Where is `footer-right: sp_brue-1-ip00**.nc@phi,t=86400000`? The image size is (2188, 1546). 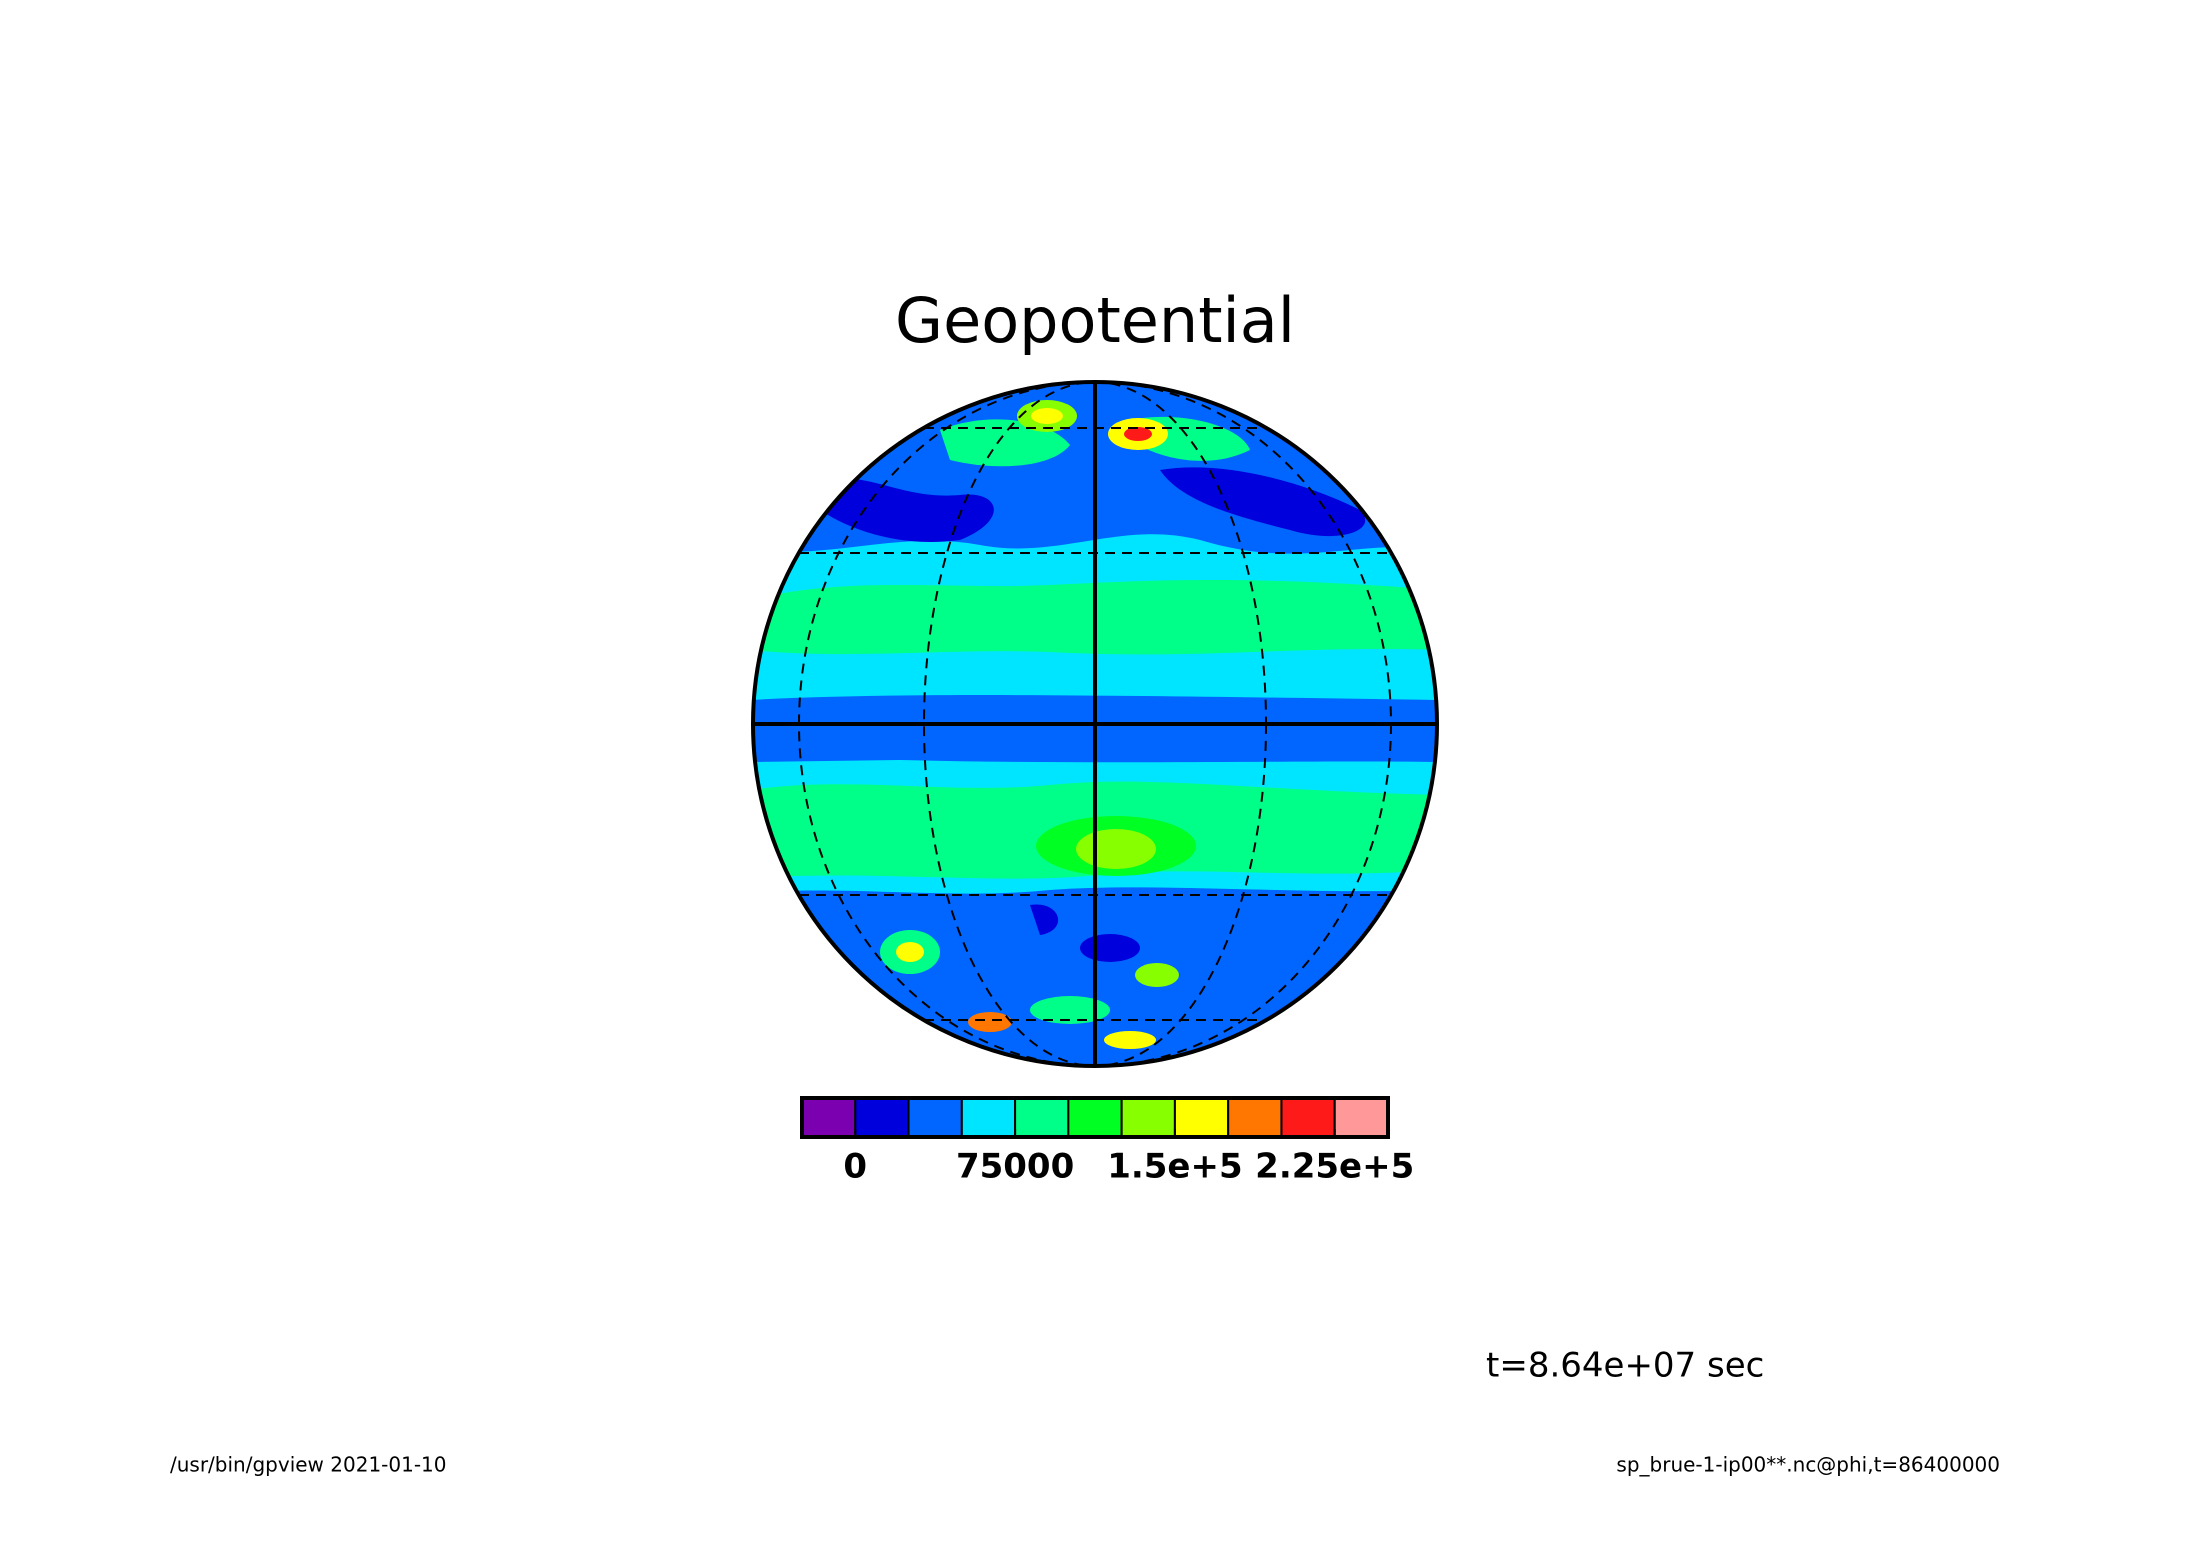
footer-right: sp_brue-1-ip00**.nc@phi,t=86400000 is located at coordinates (1808, 1465).